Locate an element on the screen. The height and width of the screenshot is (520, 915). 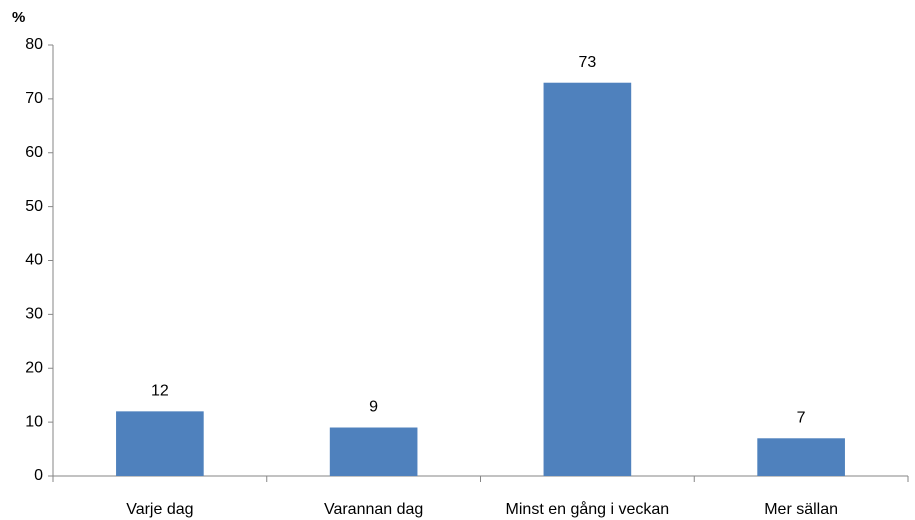
y-tick-label: 80 is located at coordinates (34, 44).